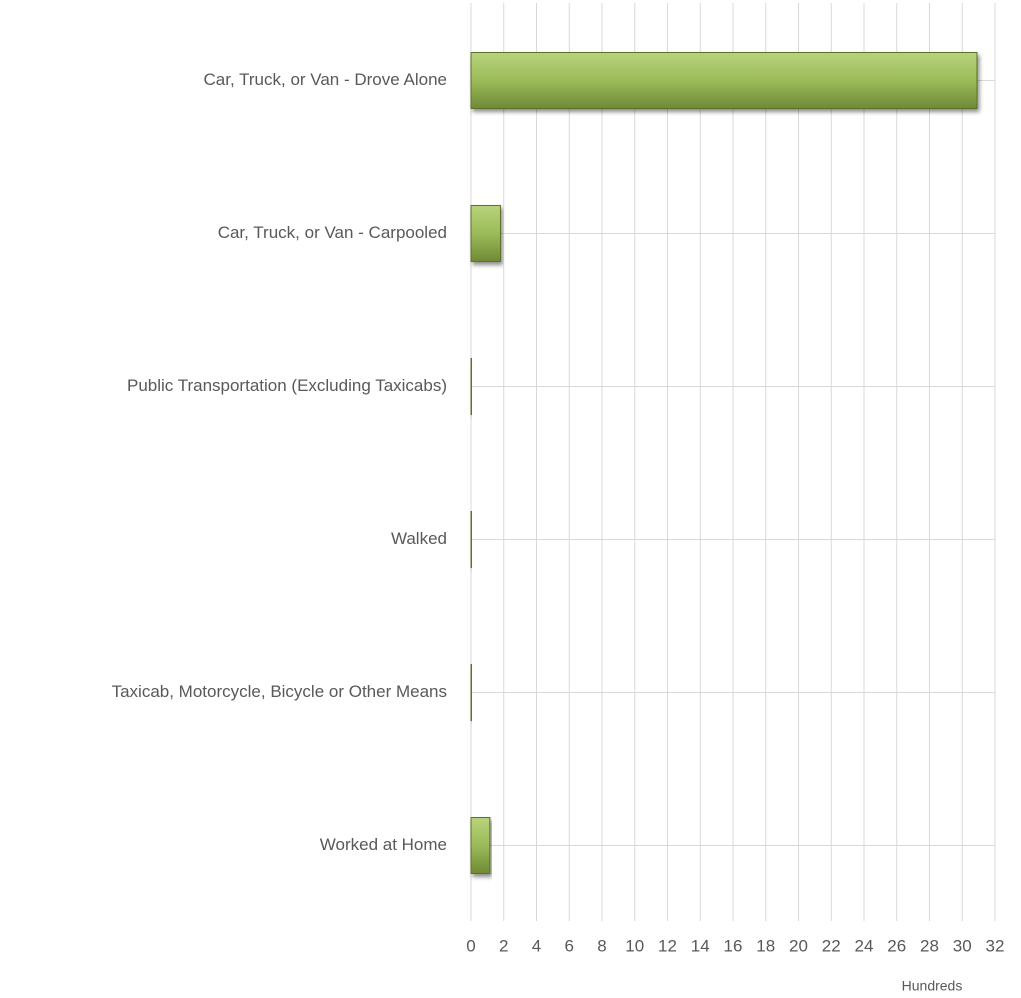  Describe the element at coordinates (765, 945) in the screenshot. I see `x-tick-label: 18` at that location.